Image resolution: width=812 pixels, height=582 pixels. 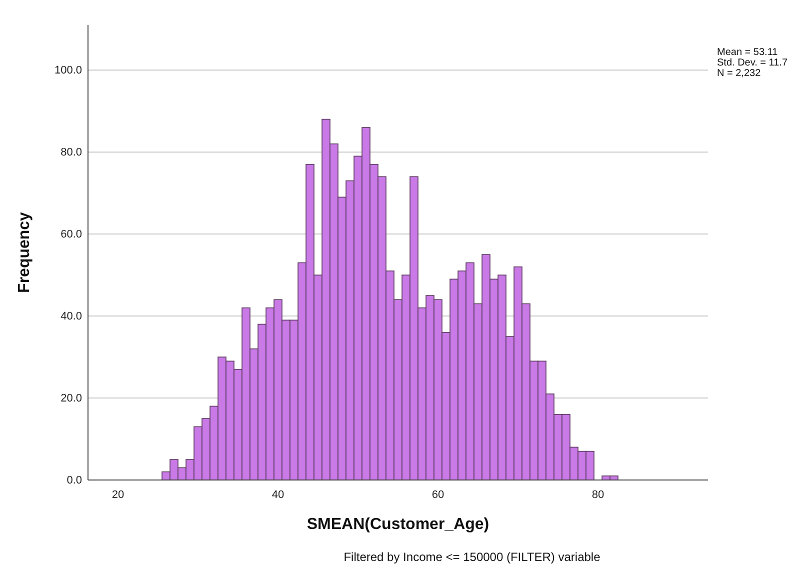 What do you see at coordinates (71, 316) in the screenshot?
I see `y-tick-label: 40.0` at bounding box center [71, 316].